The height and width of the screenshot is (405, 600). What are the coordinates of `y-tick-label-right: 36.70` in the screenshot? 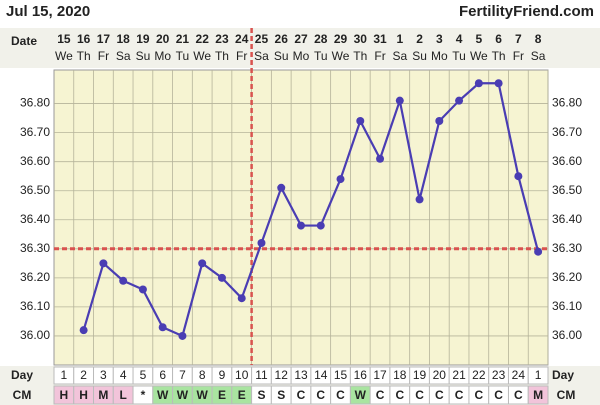 It's located at (567, 132).